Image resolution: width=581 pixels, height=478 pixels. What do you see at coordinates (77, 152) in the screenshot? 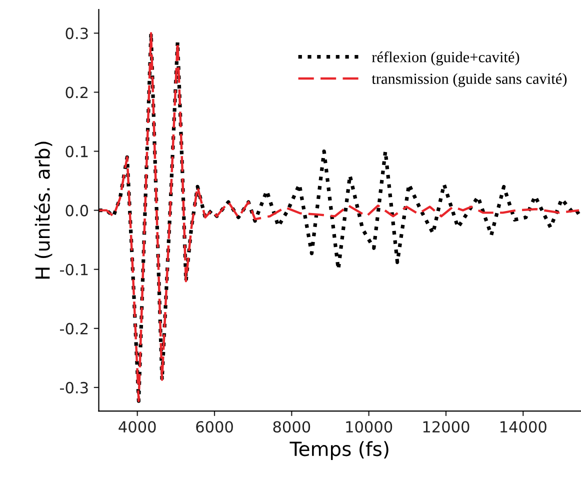
I see `y-tick-label: 0.1` at bounding box center [77, 152].